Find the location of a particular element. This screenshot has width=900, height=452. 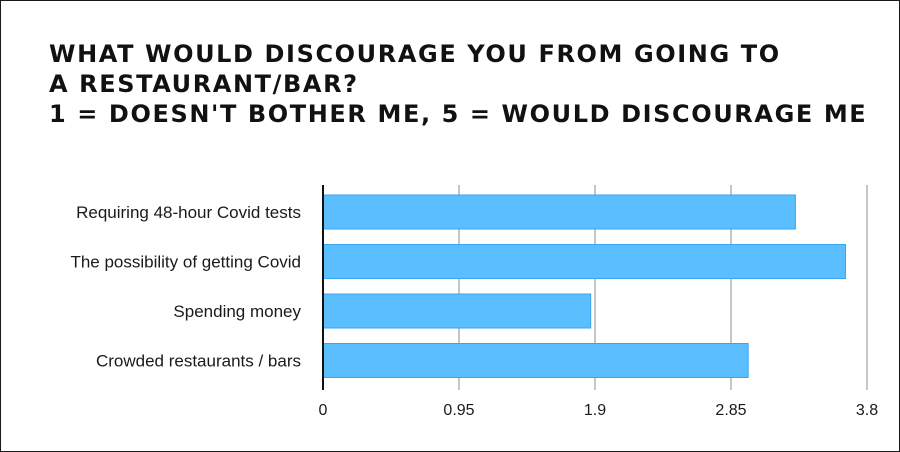

x-tick-labels: 0 0.95 1.9 2.85 3.8 is located at coordinates (599, 410).